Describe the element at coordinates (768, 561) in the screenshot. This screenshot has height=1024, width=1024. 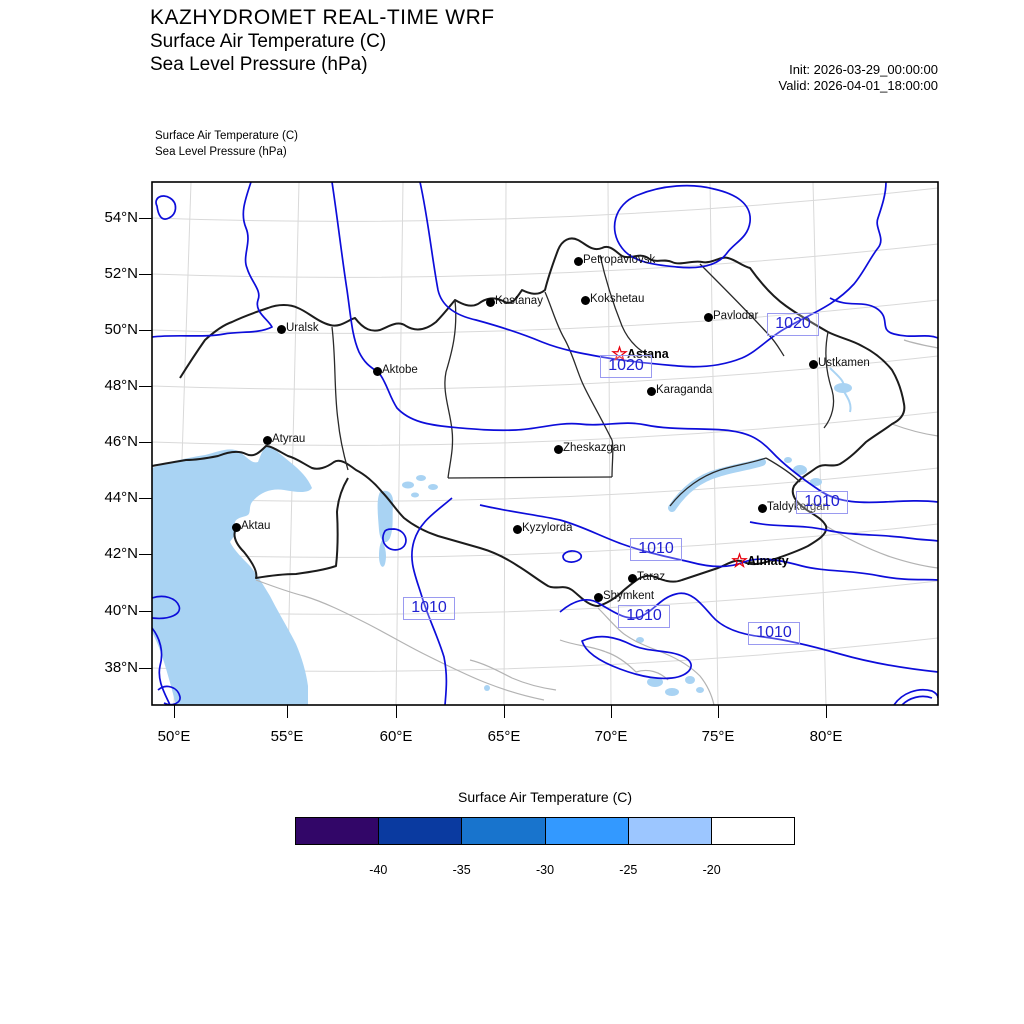
I see `city-name-label: Almaty` at that location.